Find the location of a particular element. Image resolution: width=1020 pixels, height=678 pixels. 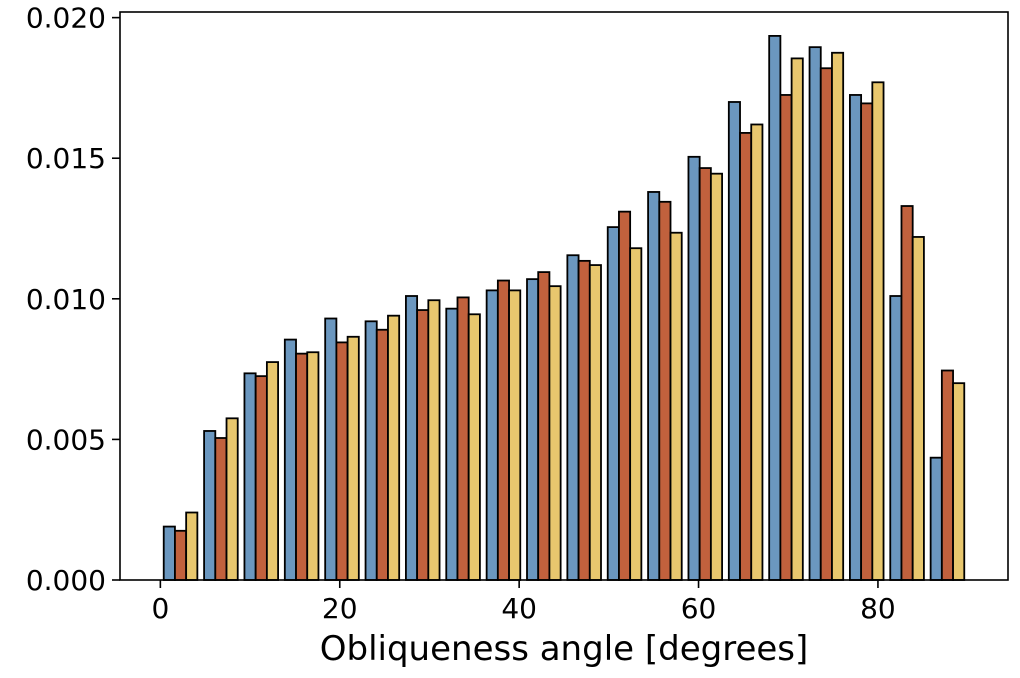

x-tick-label: 0 is located at coordinates (160, 608).